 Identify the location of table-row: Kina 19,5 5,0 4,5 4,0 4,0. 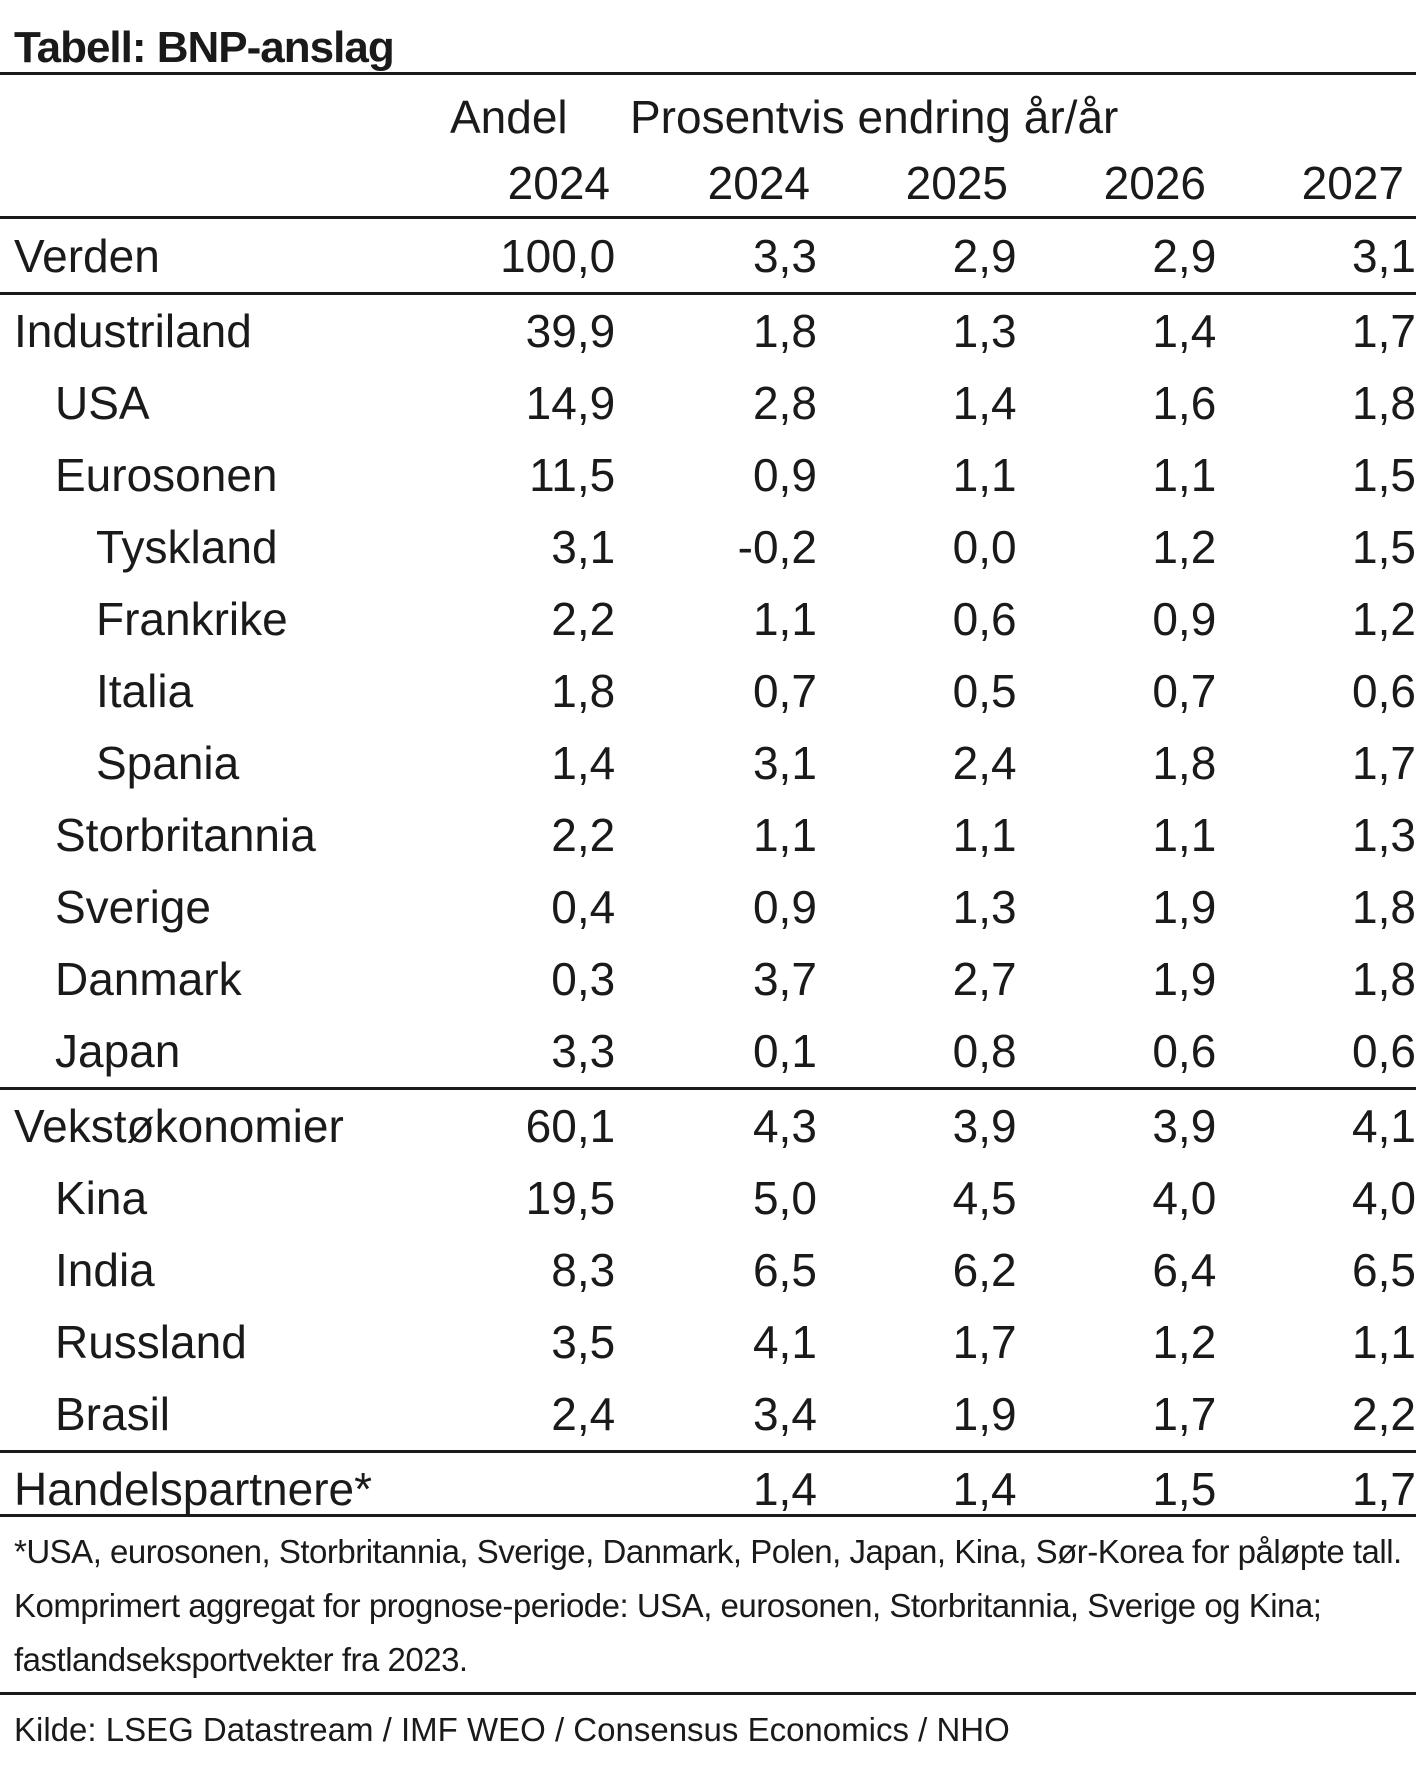
(708, 1198).